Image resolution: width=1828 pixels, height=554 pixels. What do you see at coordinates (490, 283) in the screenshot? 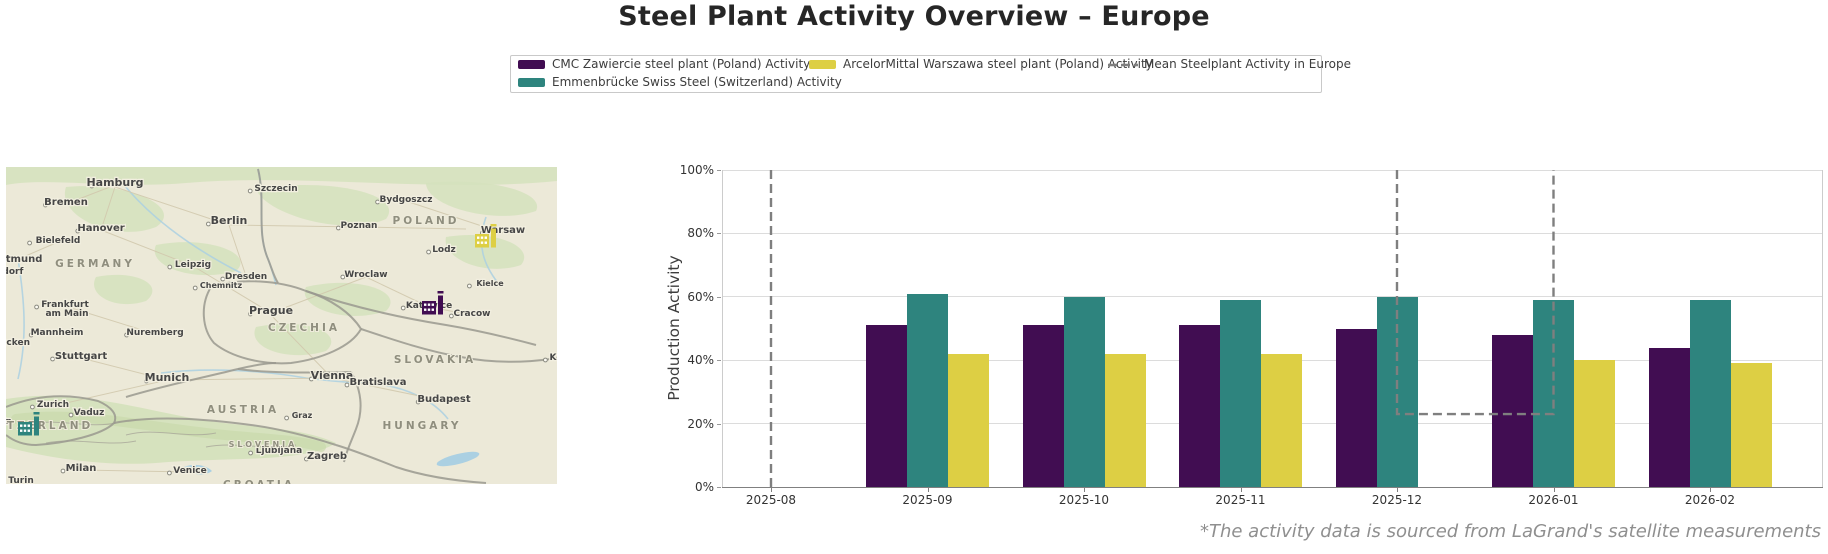
I see `city-label: Kielce` at bounding box center [490, 283].